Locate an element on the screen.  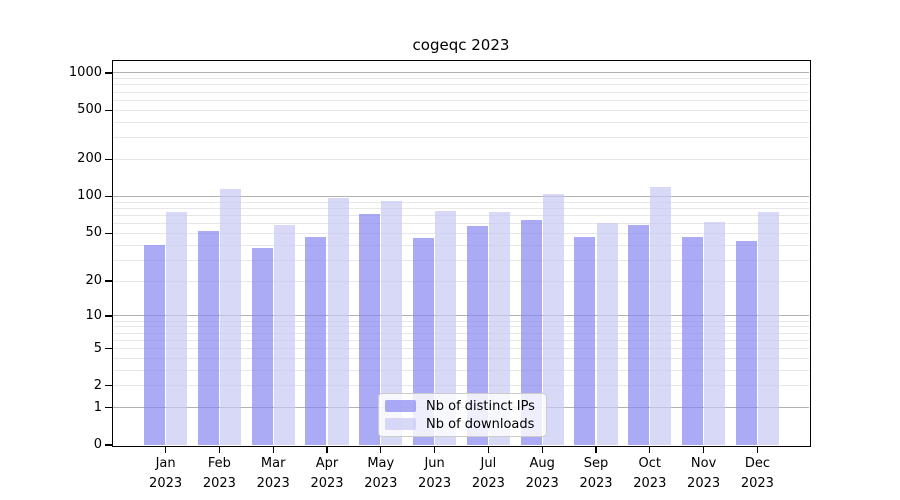
y-tick-label: 1 is located at coordinates (97, 407).